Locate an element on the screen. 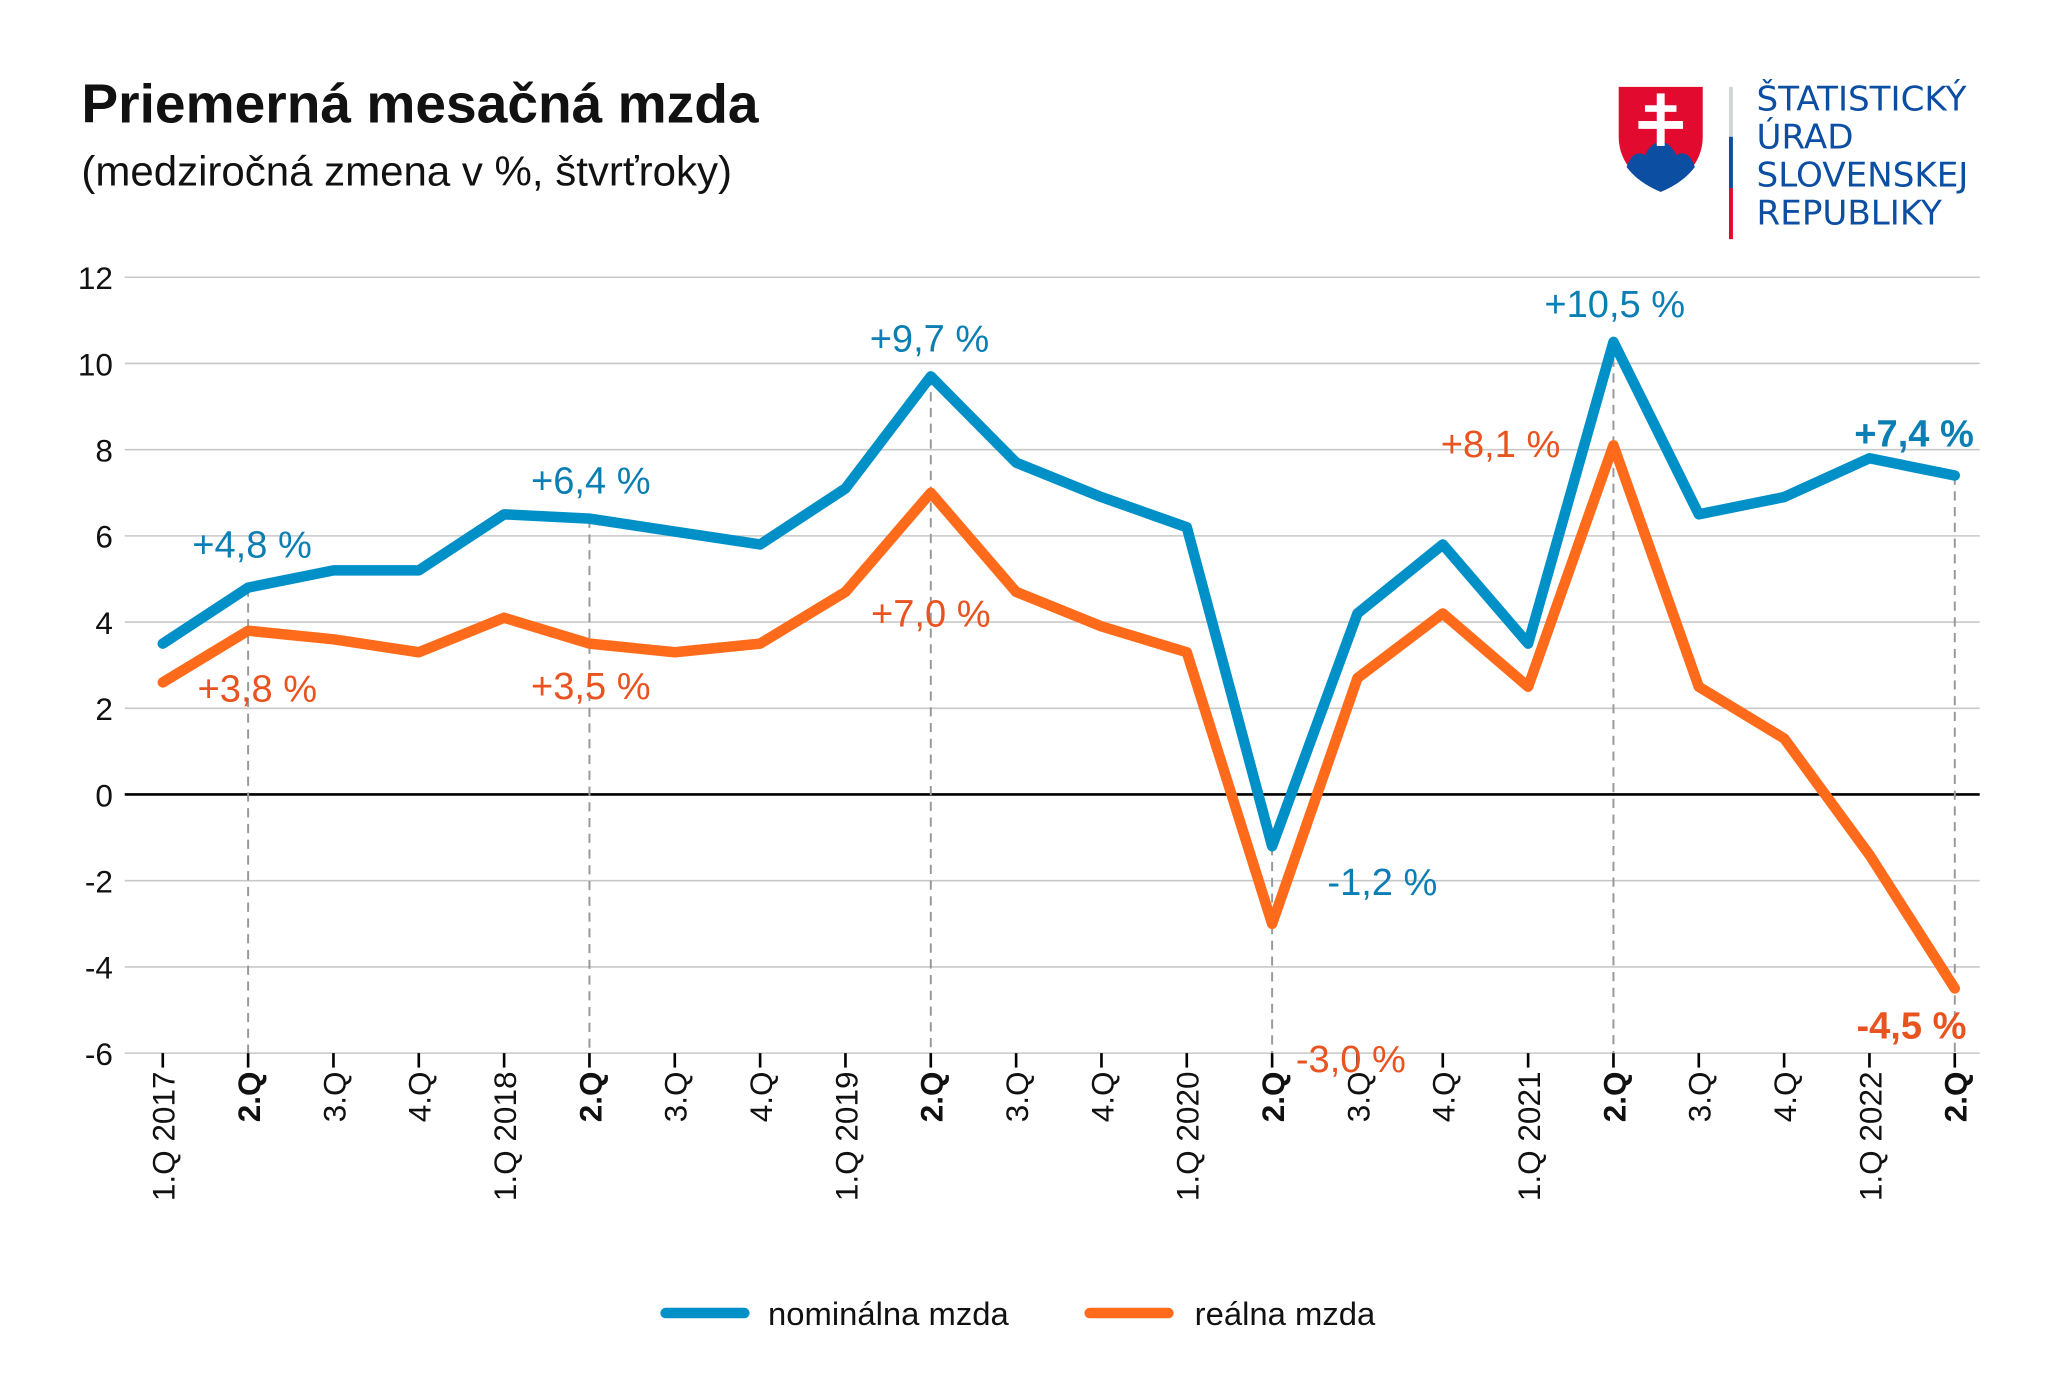  logo-divider is located at coordinates (1730, 111).